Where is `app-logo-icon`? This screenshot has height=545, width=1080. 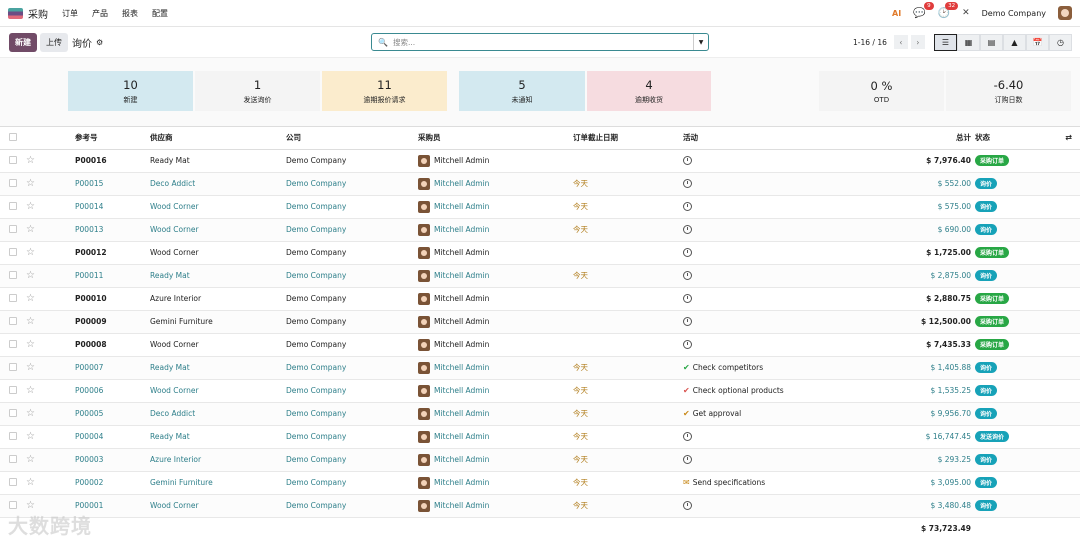
app-logo-icon is located at coordinates (15, 13).